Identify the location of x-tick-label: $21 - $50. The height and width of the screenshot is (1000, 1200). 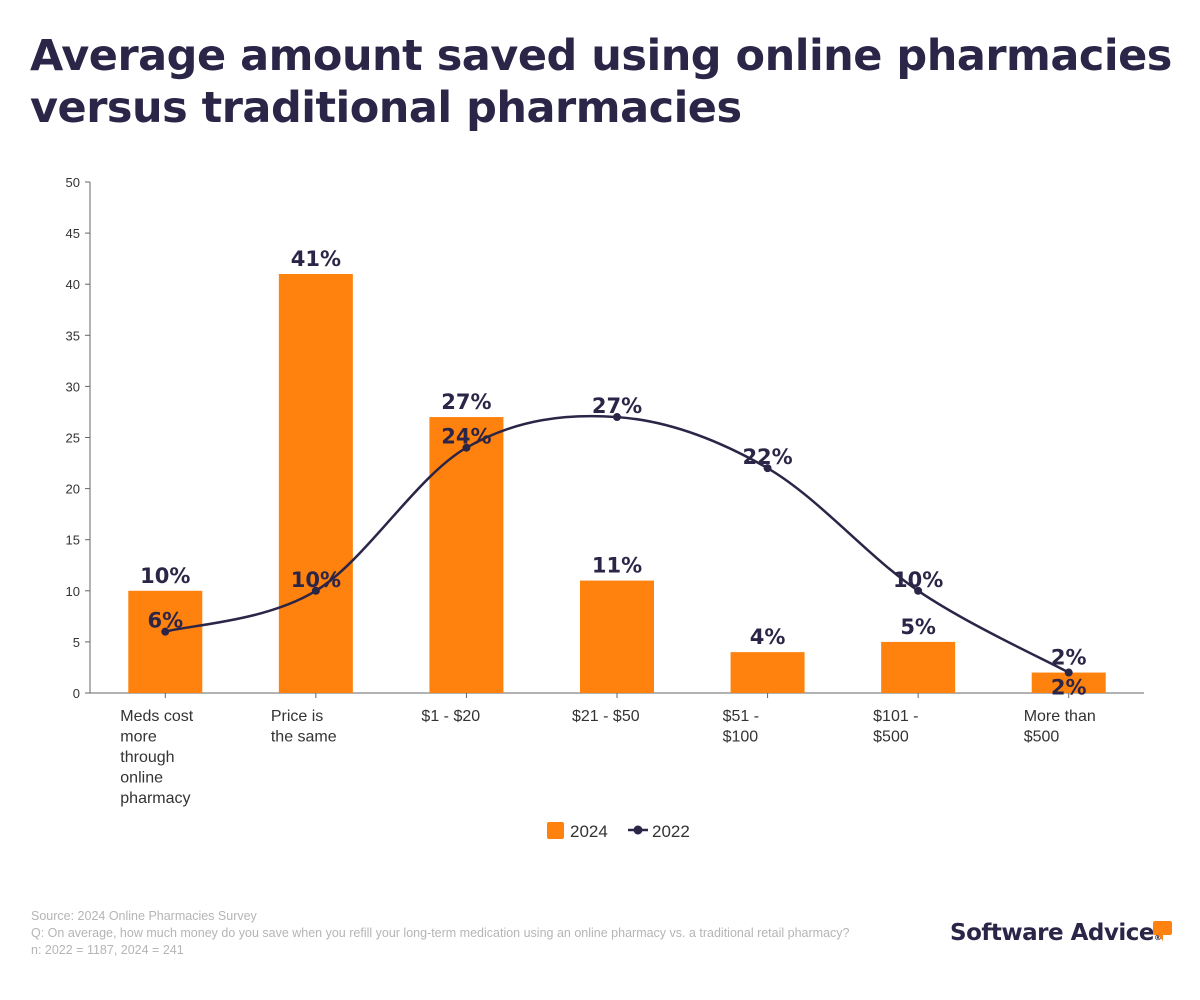
(606, 716).